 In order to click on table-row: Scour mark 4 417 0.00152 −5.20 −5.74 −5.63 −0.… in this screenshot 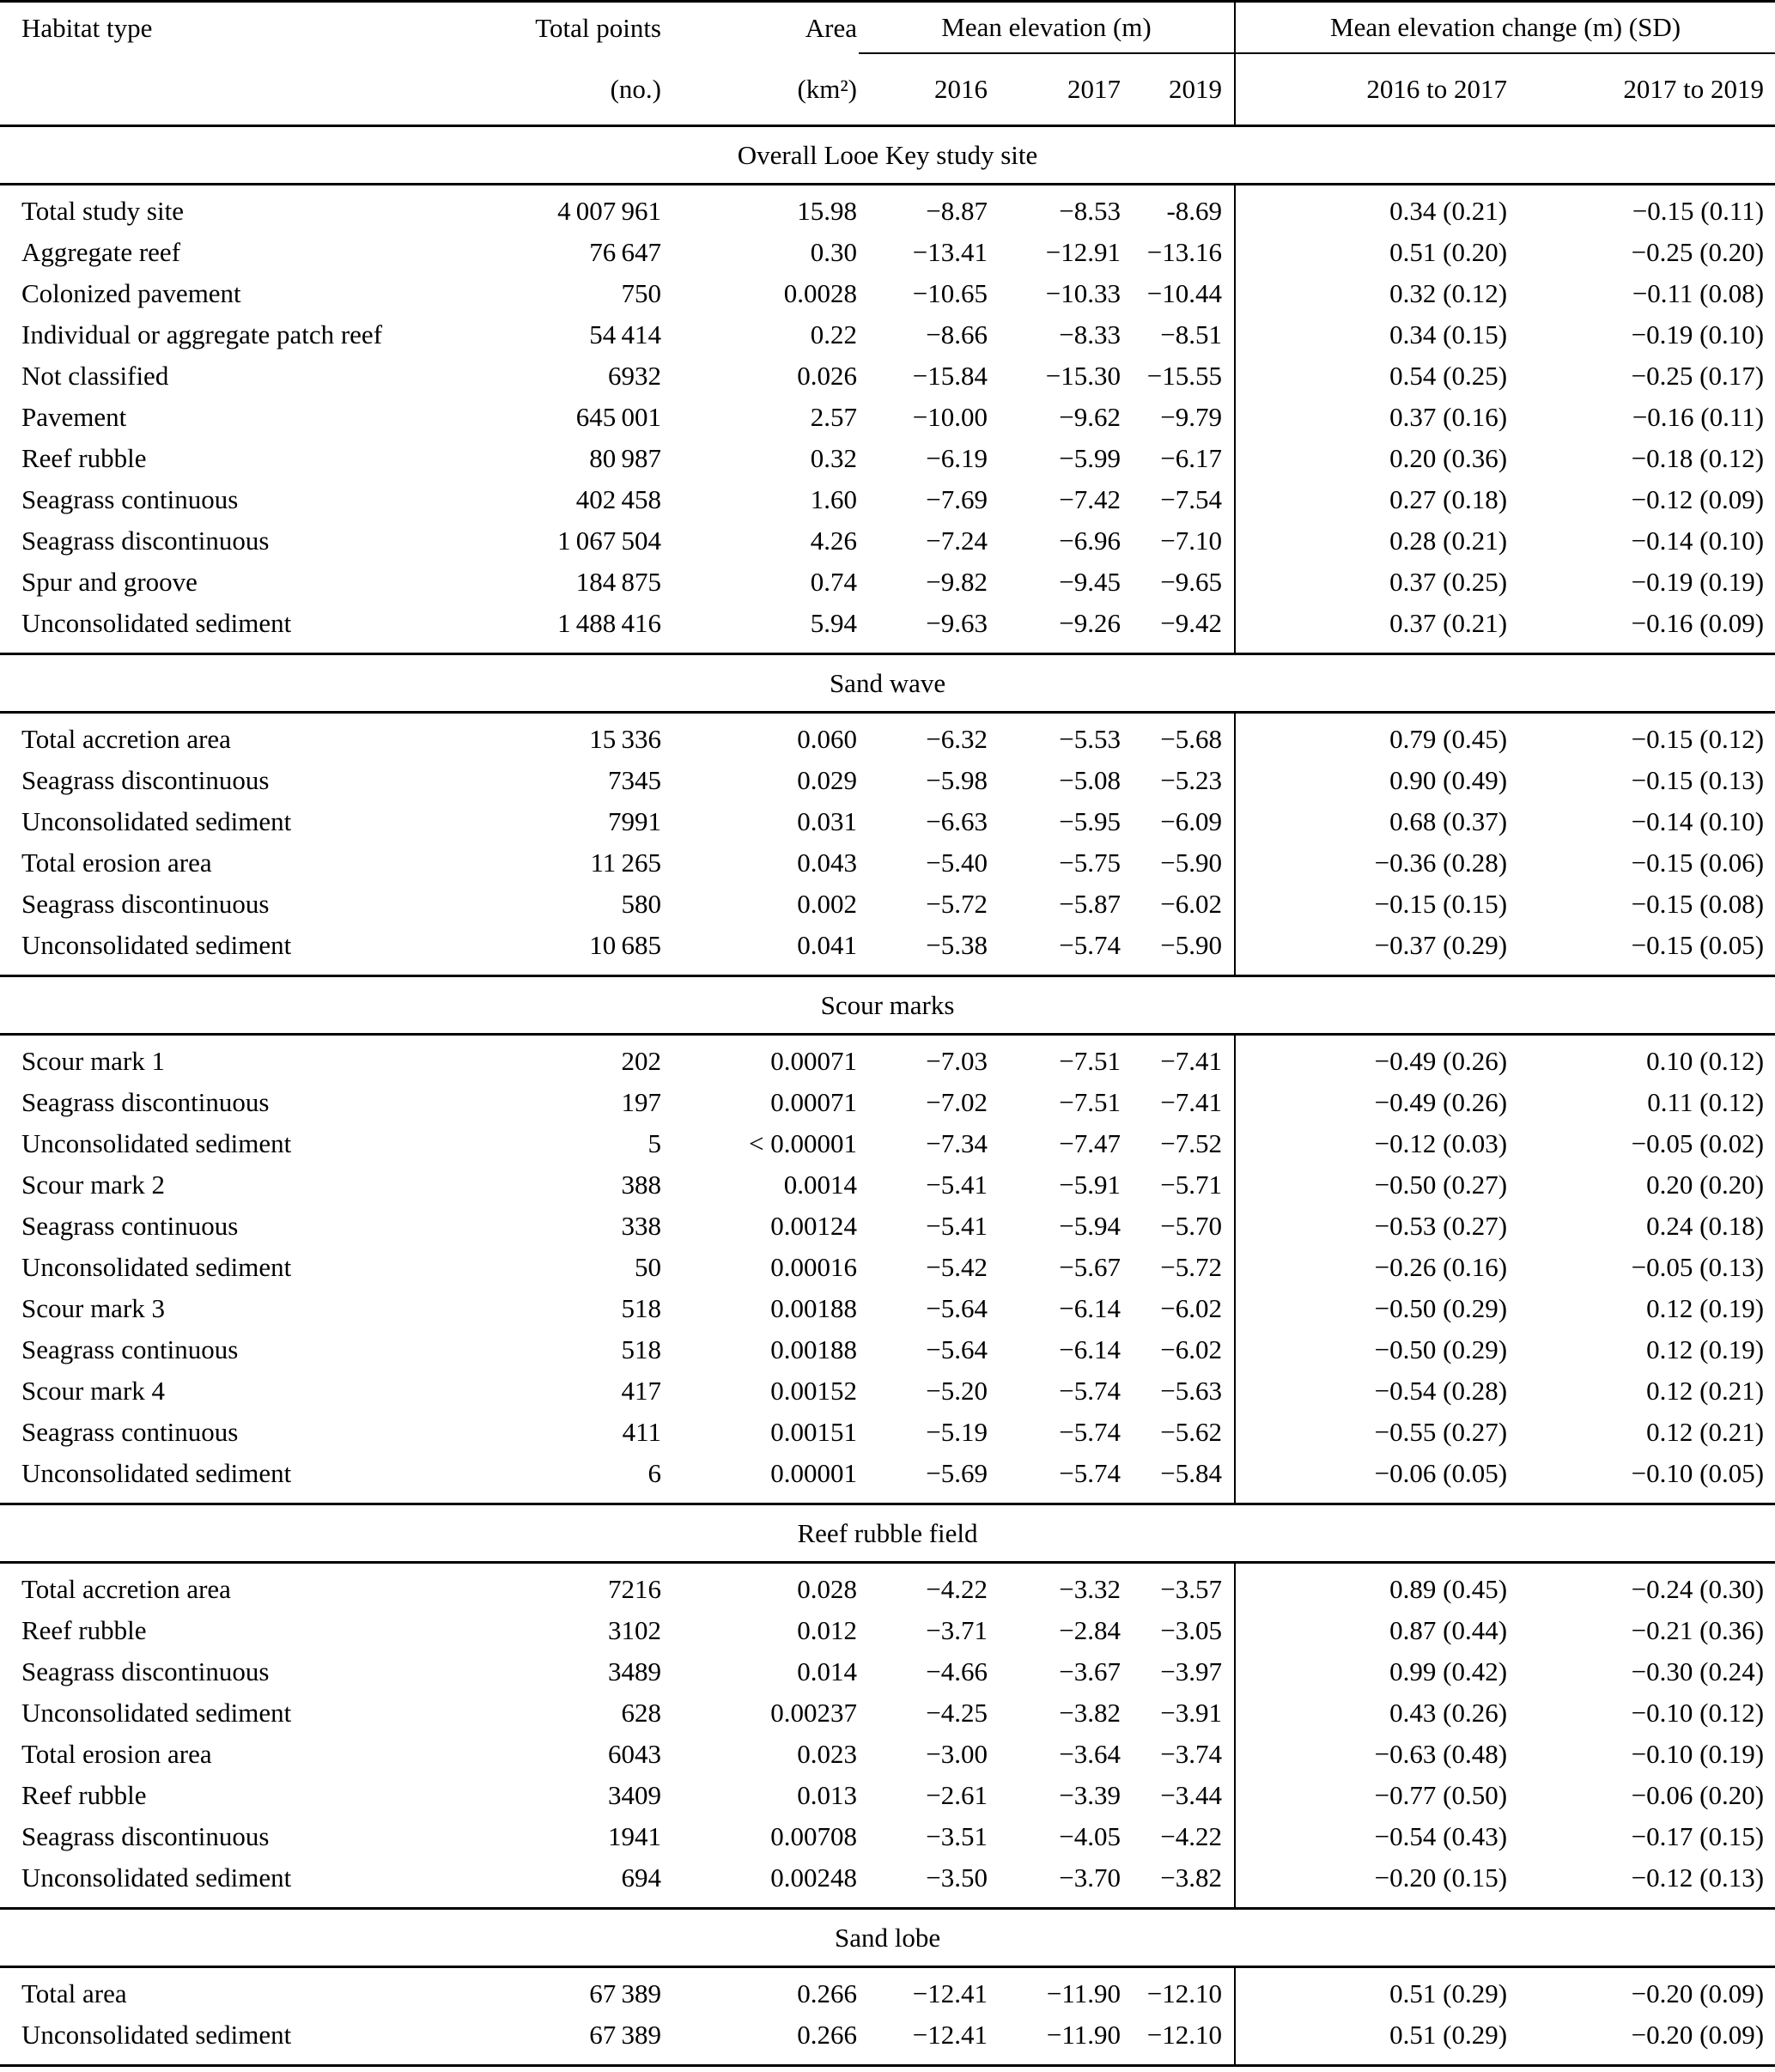, I will do `click(887, 1391)`.